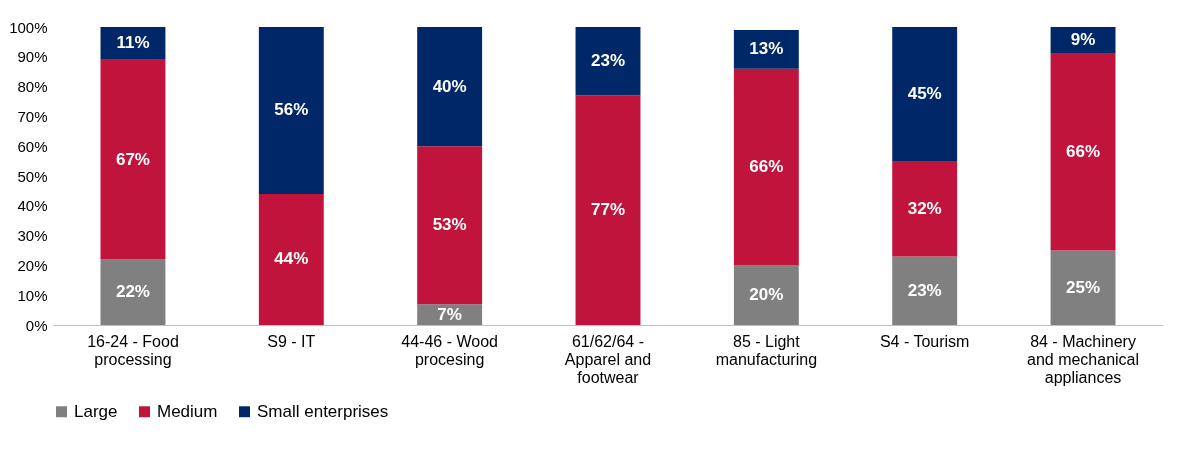 The width and height of the screenshot is (1191, 450). I want to click on data-label: 7%, so click(449, 314).